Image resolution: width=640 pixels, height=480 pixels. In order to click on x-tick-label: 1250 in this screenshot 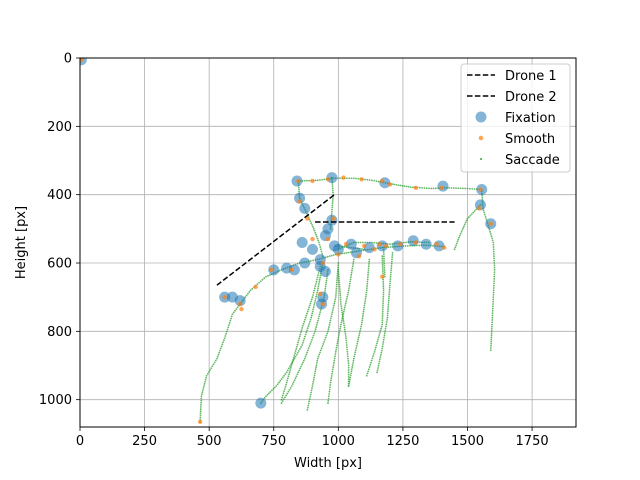, I will do `click(402, 441)`.